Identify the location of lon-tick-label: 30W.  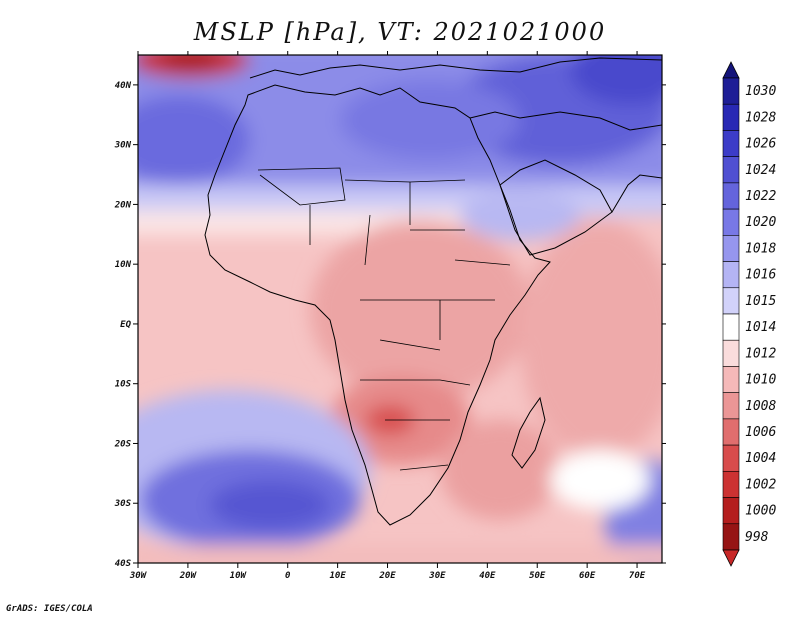
(138, 576).